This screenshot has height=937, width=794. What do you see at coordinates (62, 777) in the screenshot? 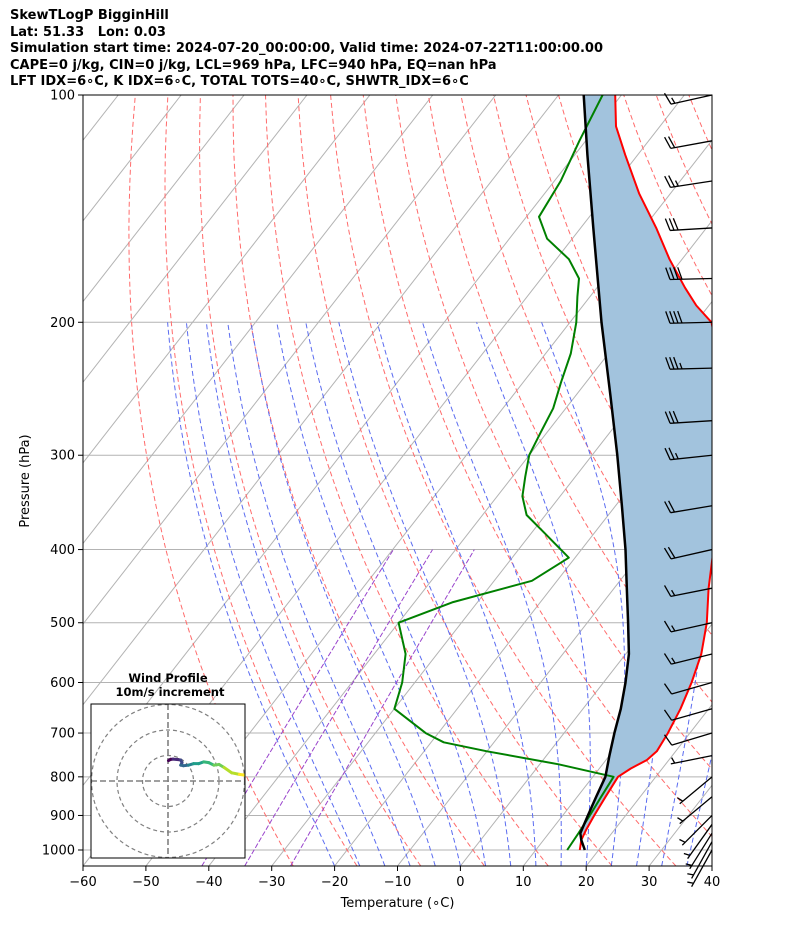
I see `y-tick-label: 800` at bounding box center [62, 777].